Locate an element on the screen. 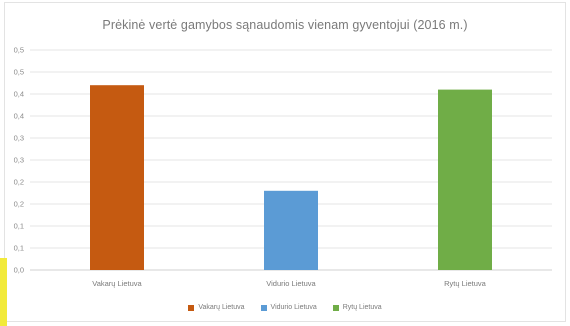 This screenshot has height=326, width=570. legend-item: Rytų Lietuva is located at coordinates (357, 307).